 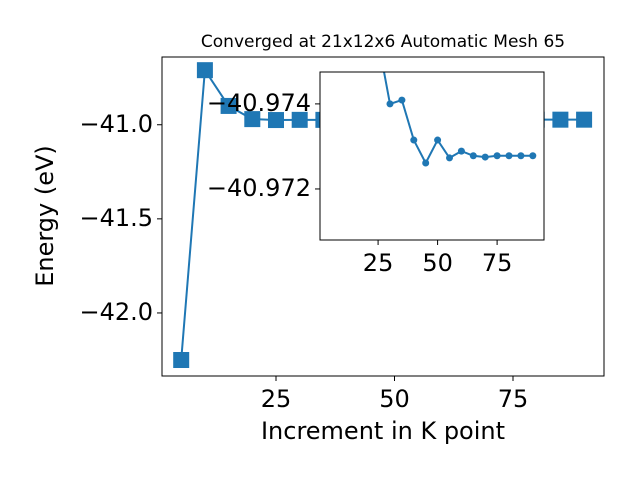 I want to click on y-tick-label: −40.974, so click(x=259, y=103).